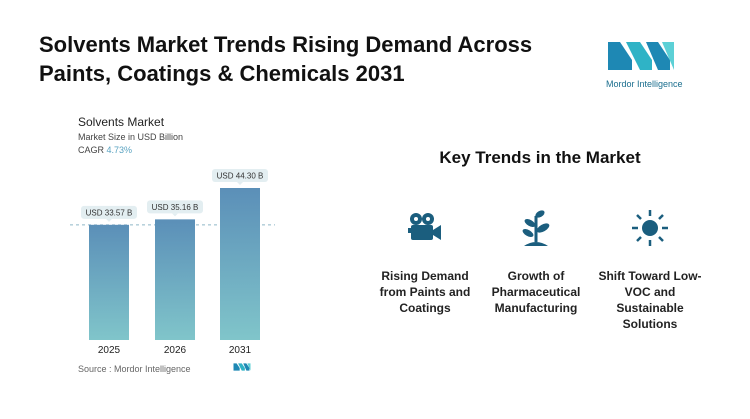 The image size is (750, 419). What do you see at coordinates (540, 157) in the screenshot?
I see `key-trends-title: Key Trends in the Market` at bounding box center [540, 157].